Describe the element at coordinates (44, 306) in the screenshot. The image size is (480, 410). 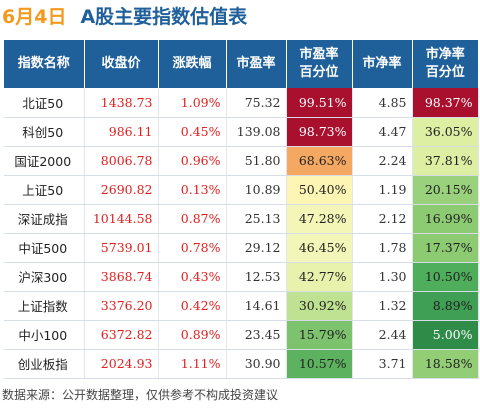
I see `index-name-cell: 上证指数` at that location.